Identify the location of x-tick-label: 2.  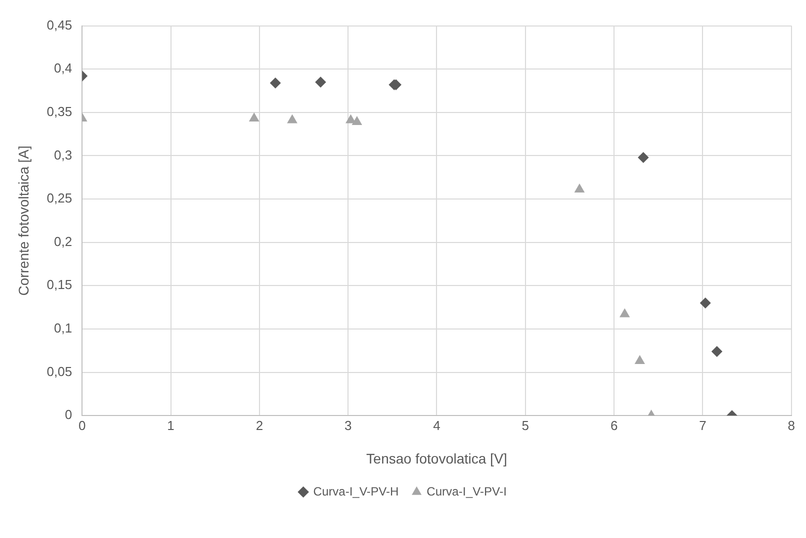
(260, 425).